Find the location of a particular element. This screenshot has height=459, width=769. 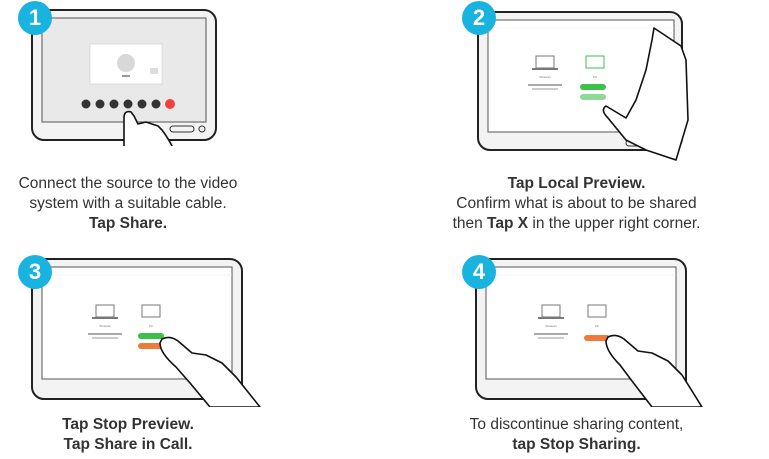

caption-text: in the upper right corner. is located at coordinates (614, 223).